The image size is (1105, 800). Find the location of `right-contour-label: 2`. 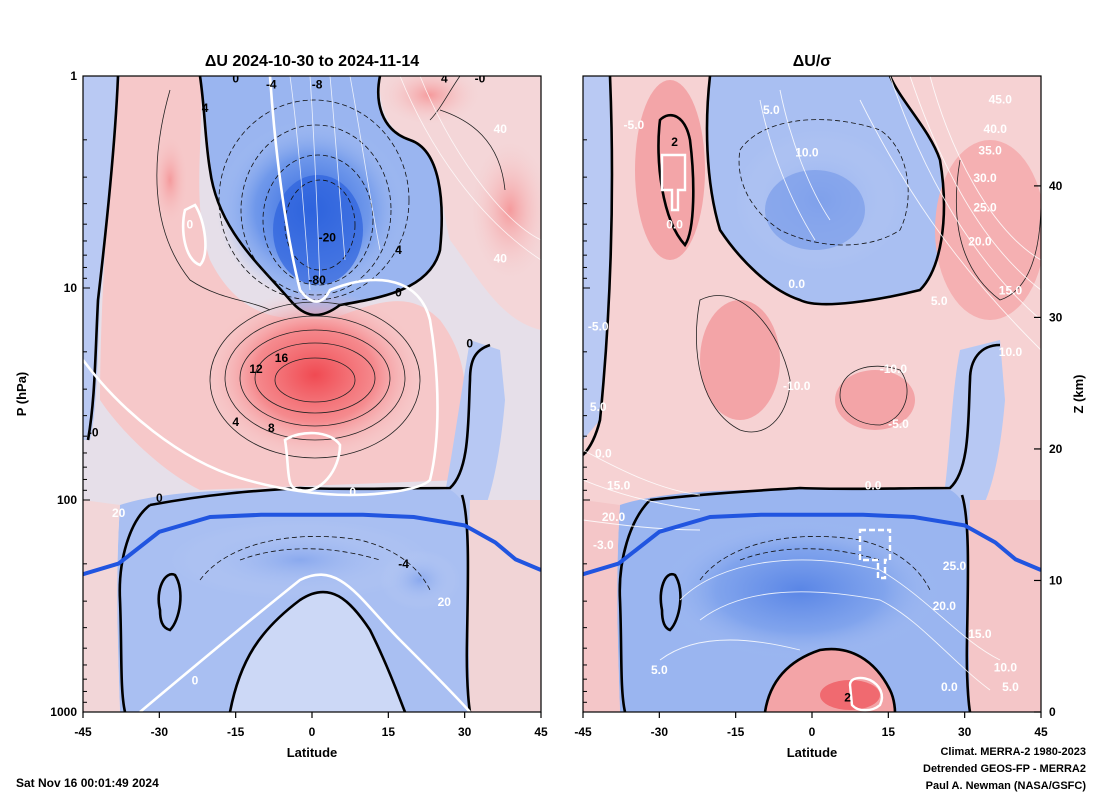

right-contour-label: 2 is located at coordinates (847, 697).